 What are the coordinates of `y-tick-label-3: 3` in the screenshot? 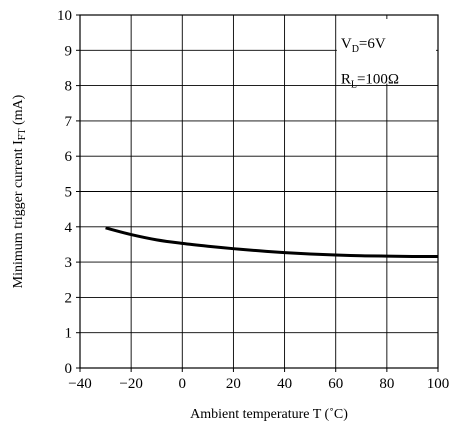 It's located at (69, 263).